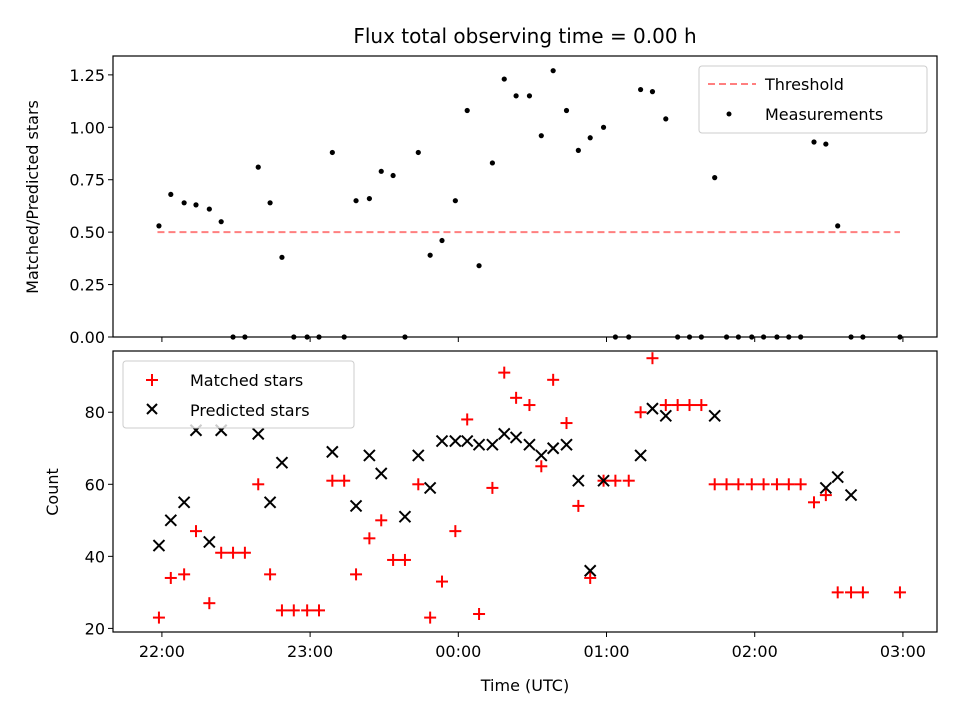 The image size is (960, 720). Describe the element at coordinates (532, 646) in the screenshot. I see `count-x-axis: 22:00 23:00 00:00 01:00 02:00 03:00` at that location.